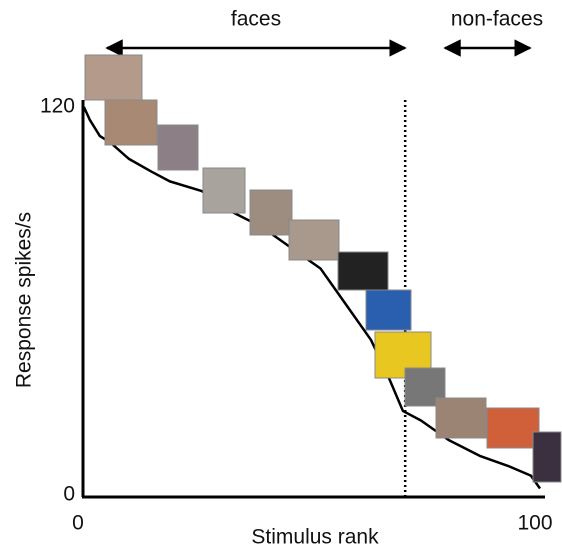 Image resolution: width=562 pixels, height=549 pixels. Describe the element at coordinates (57, 106) in the screenshot. I see `y-tick-label: 120` at that location.